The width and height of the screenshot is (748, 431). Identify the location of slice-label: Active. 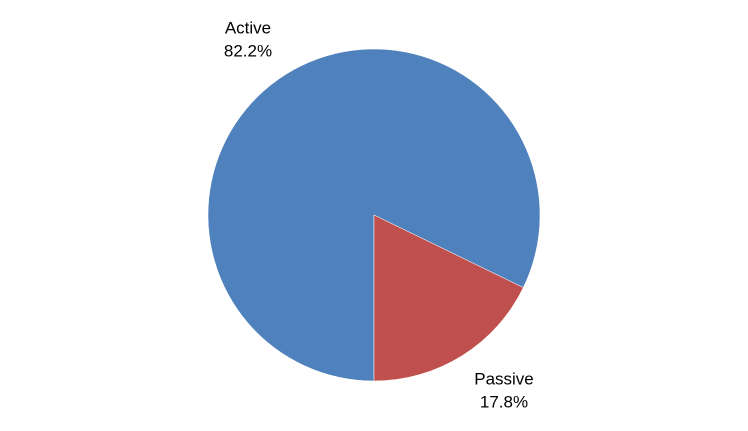
(248, 27).